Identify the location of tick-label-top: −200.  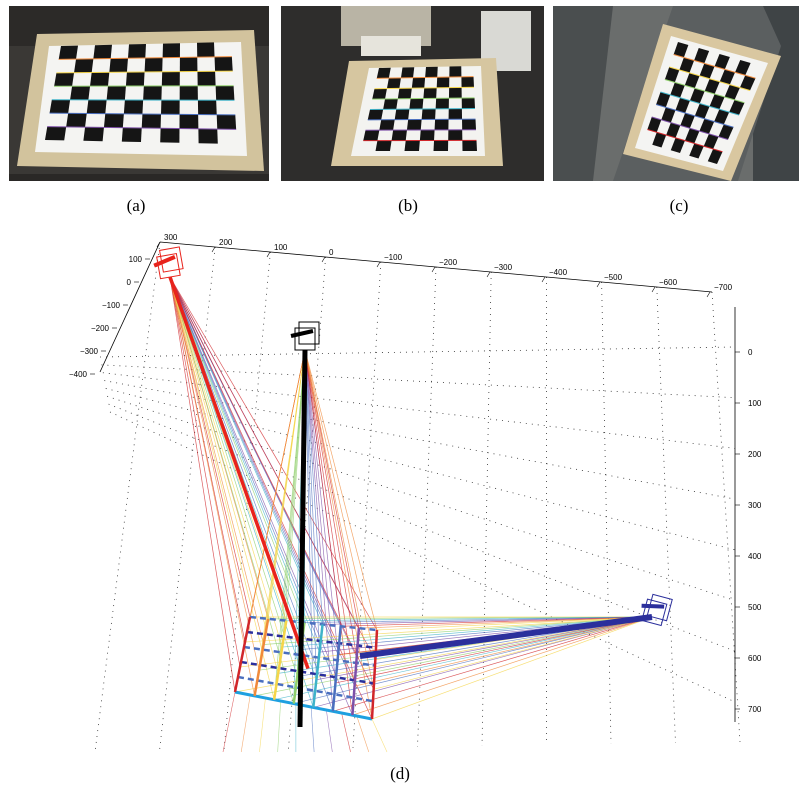
(448, 262).